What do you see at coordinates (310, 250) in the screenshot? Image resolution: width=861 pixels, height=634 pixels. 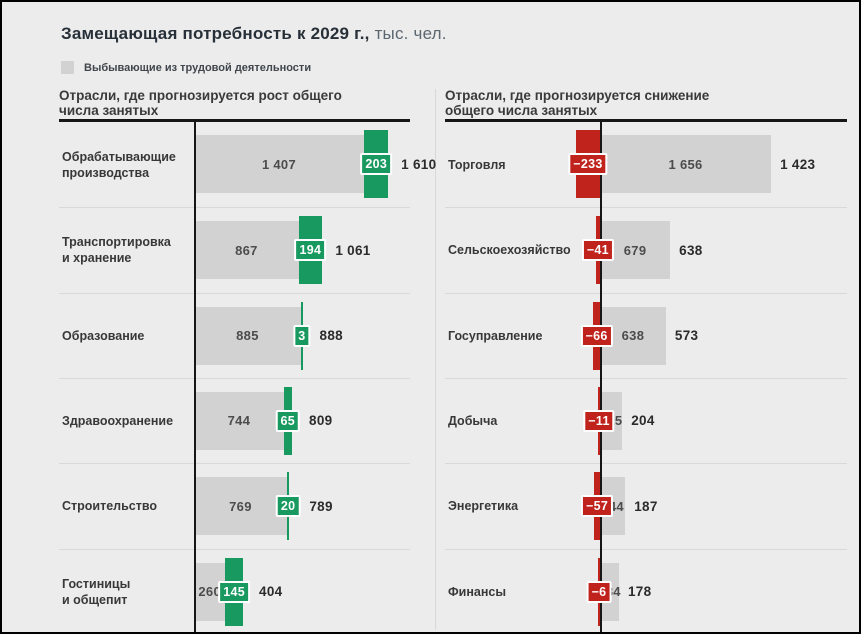 I see `delta-value-badge: 194` at bounding box center [310, 250].